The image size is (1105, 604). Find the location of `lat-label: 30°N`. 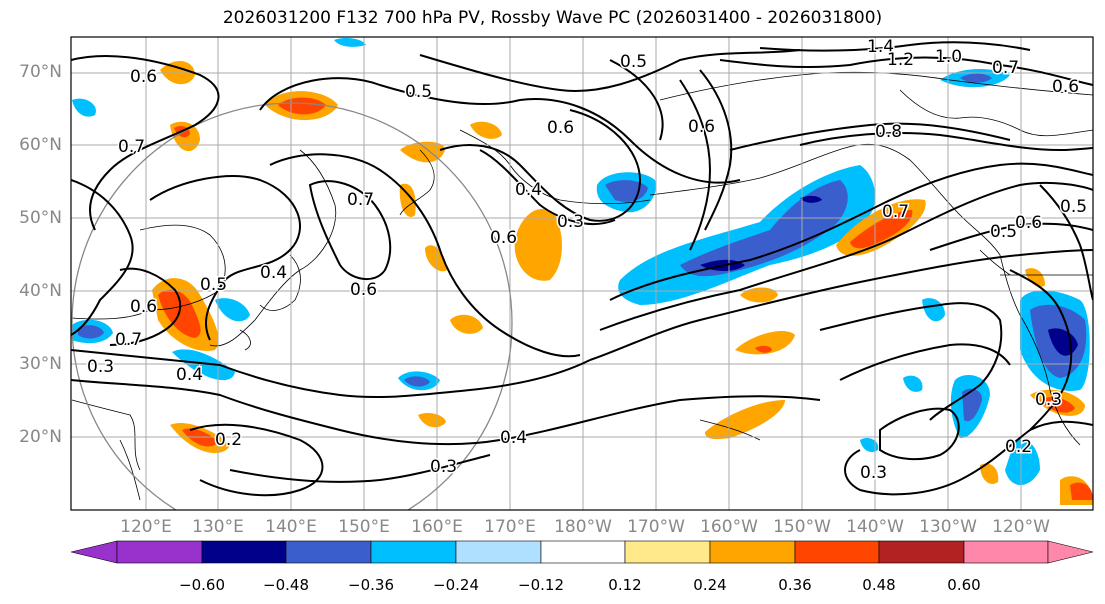

lat-label: 30°N is located at coordinates (40, 364).